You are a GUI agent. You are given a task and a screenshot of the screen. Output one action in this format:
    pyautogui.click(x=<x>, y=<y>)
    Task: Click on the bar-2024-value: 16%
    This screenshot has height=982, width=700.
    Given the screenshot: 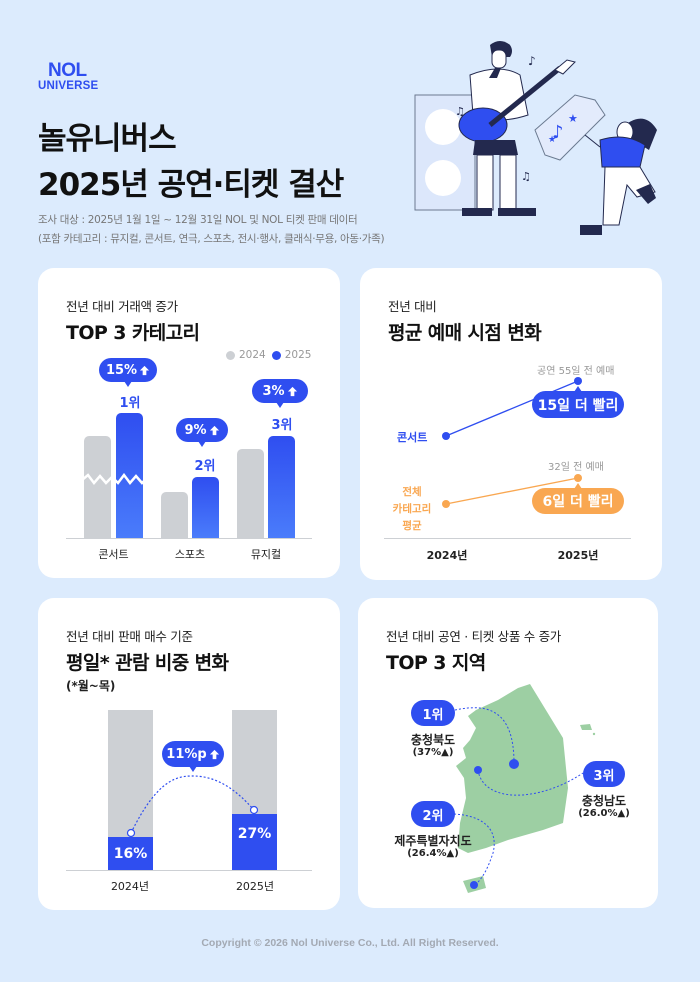 What is the action you would take?
    pyautogui.click(x=130, y=853)
    